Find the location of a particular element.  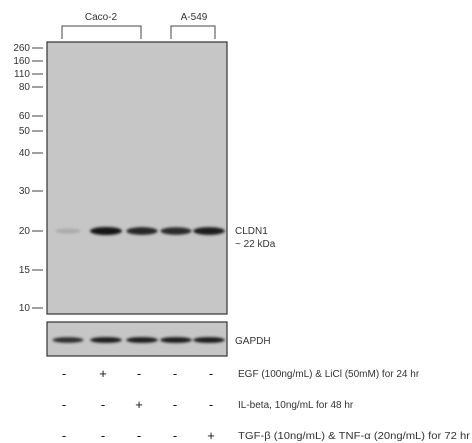

sign-il-lane-2: - is located at coordinates (103, 404).